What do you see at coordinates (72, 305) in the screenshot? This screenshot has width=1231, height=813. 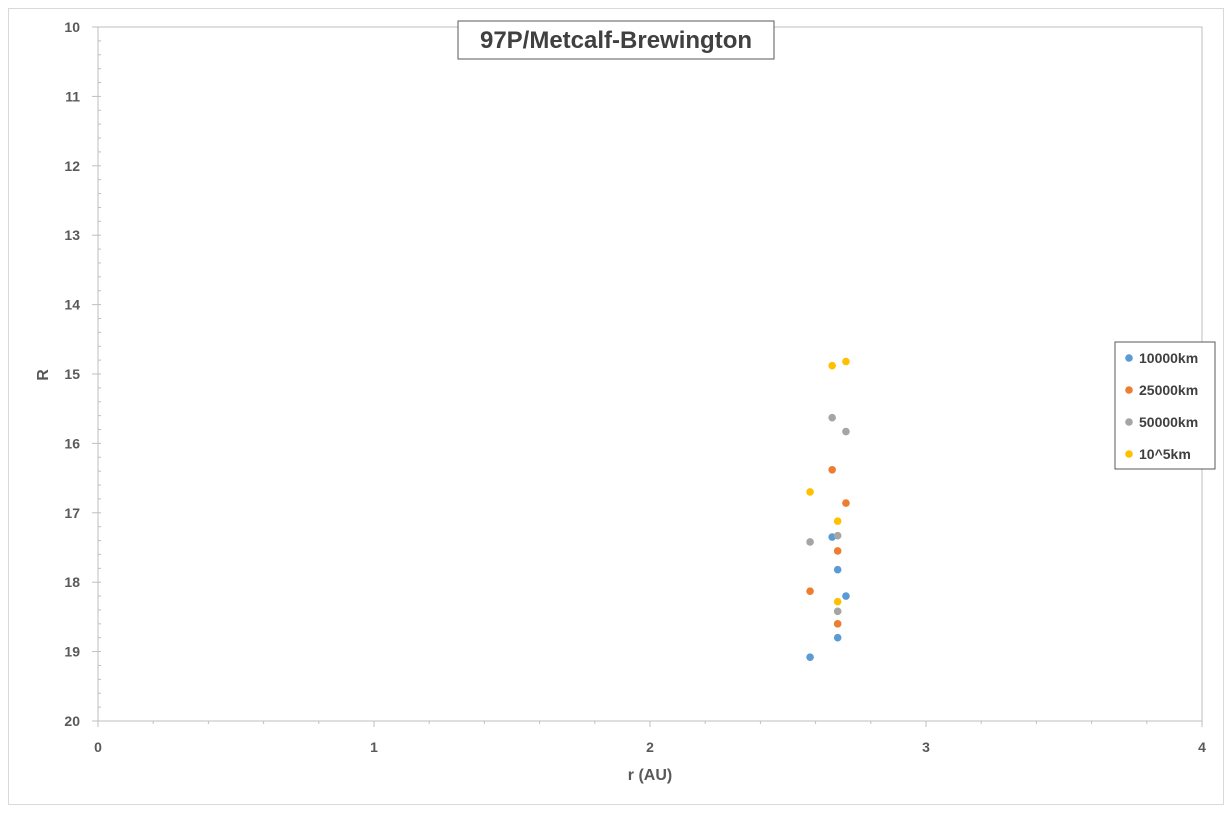 I see `y-tick-label: 14` at bounding box center [72, 305].